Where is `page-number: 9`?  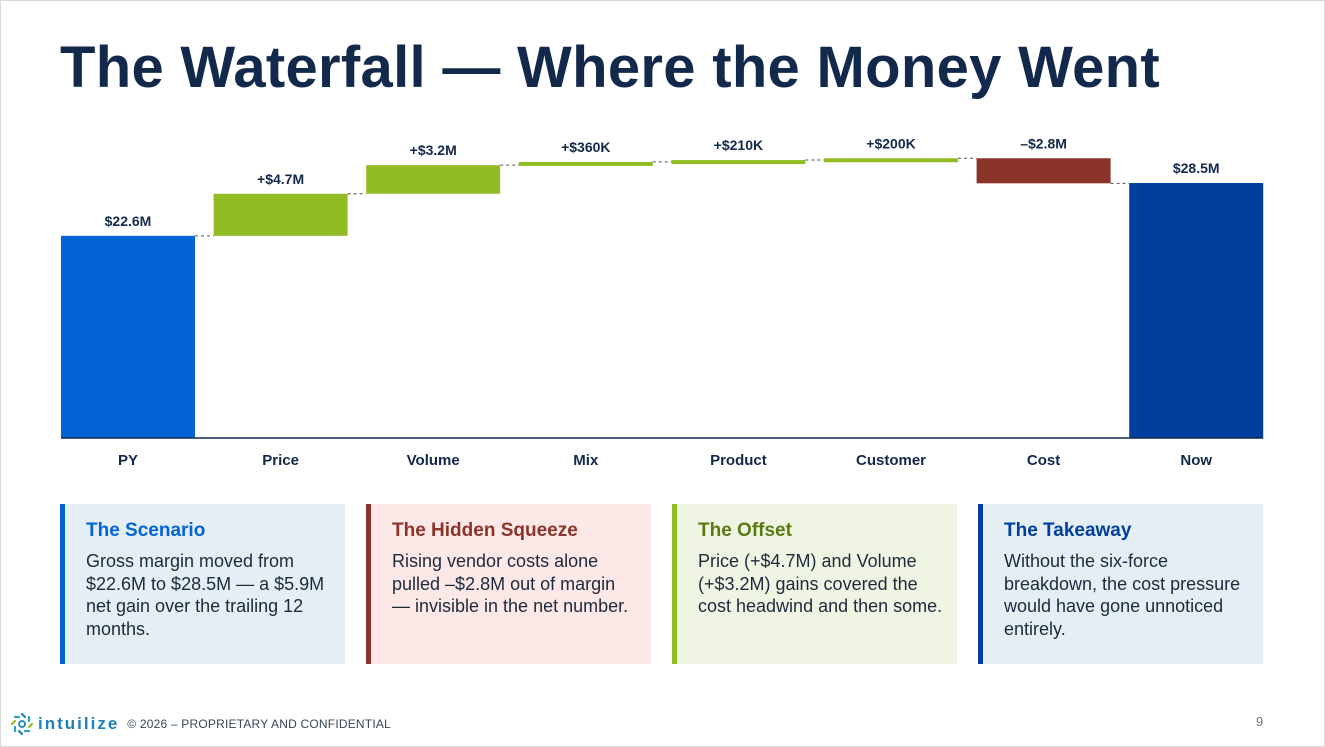 page-number: 9 is located at coordinates (1260, 721).